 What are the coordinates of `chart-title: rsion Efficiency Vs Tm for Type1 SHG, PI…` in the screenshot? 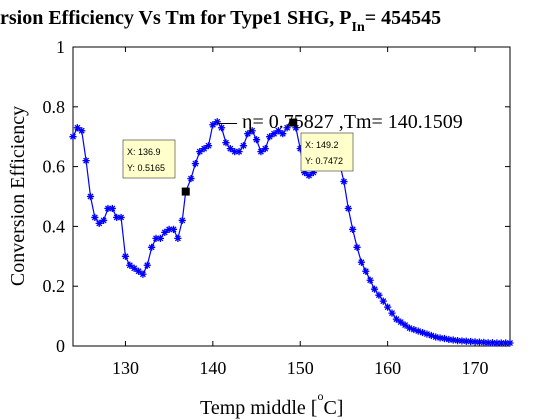 It's located at (220, 21).